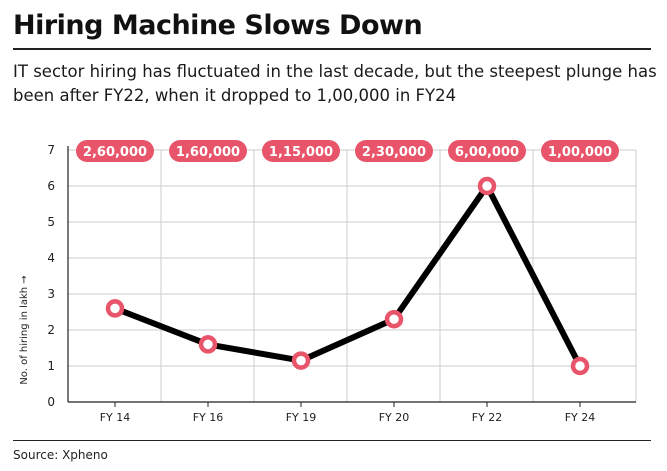 This screenshot has width=667, height=471. What do you see at coordinates (51, 186) in the screenshot?
I see `y-tick-label: 6` at bounding box center [51, 186].